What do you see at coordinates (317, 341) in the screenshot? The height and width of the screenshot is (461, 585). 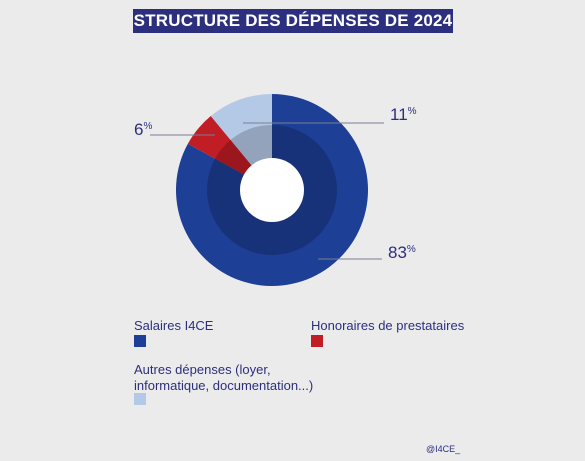 I see `legend-swatch-honoraires` at bounding box center [317, 341].